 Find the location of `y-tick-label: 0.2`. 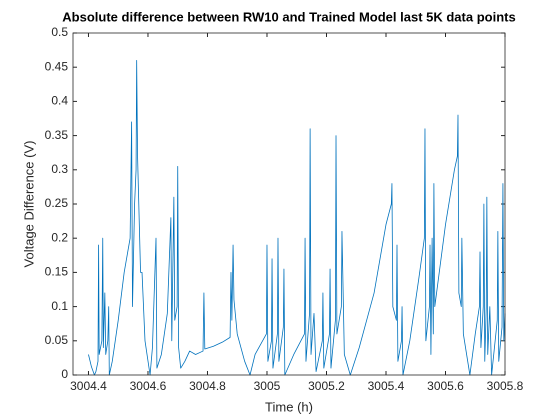

y-tick-label: 0.2 is located at coordinates (59, 237).